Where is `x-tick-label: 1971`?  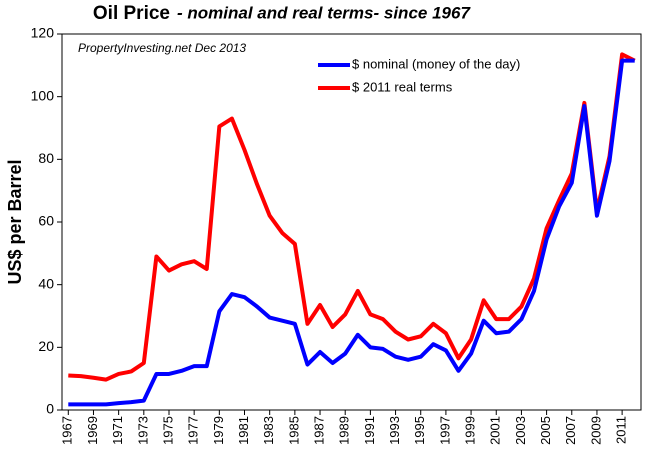 x-tick-label: 1971 is located at coordinates (117, 430).